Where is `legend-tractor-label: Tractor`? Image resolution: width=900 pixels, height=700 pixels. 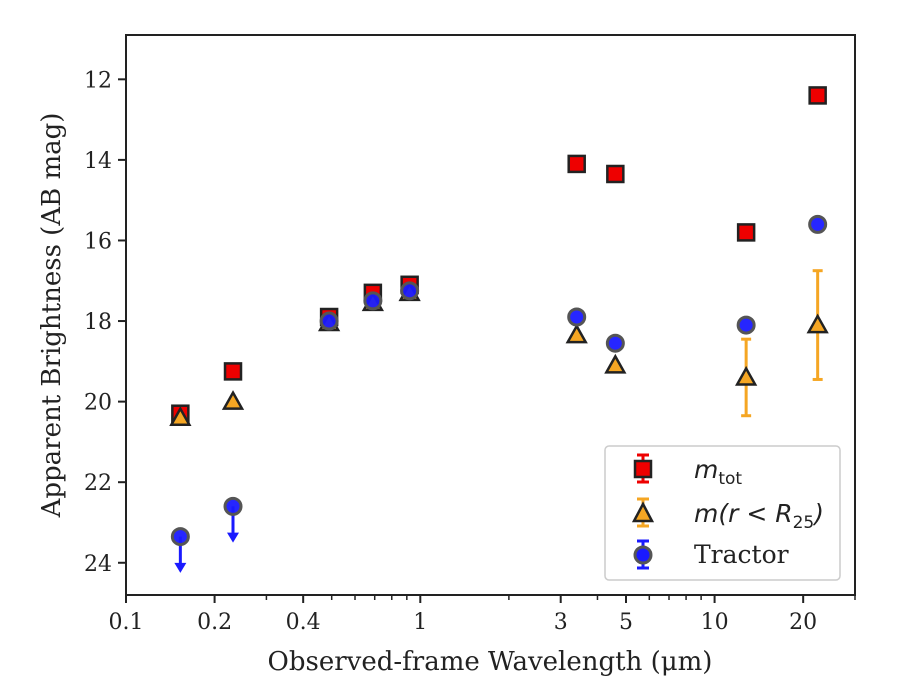 legend-tractor-label: Tractor is located at coordinates (741, 554).